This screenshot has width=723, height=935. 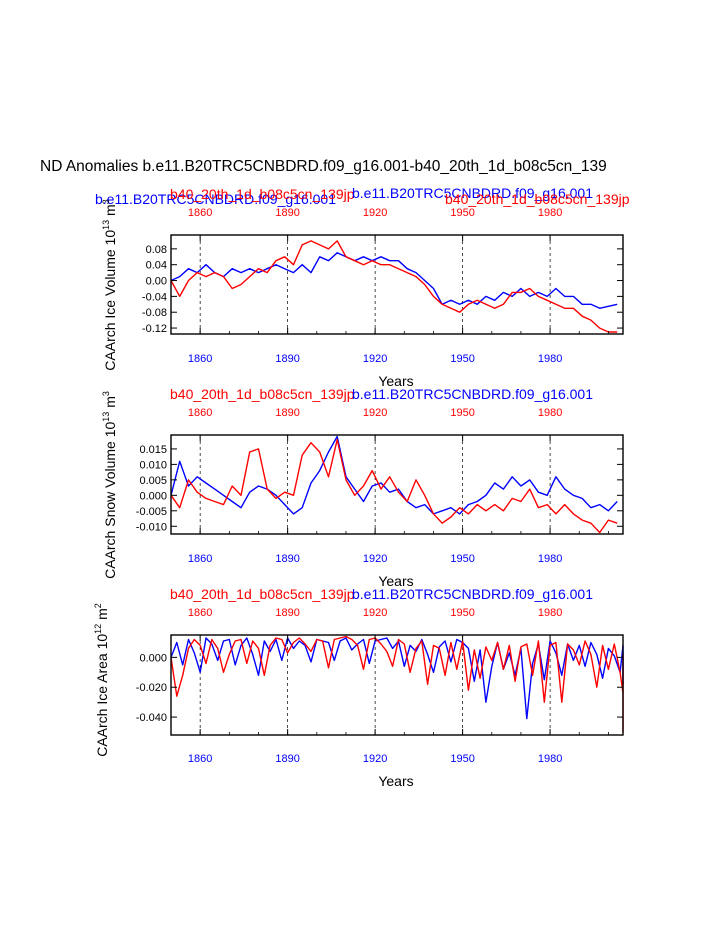 I want to click on ice-volume-title-left-b: b40_20th_1d_b08c5cn_139jp, so click(x=262, y=194).